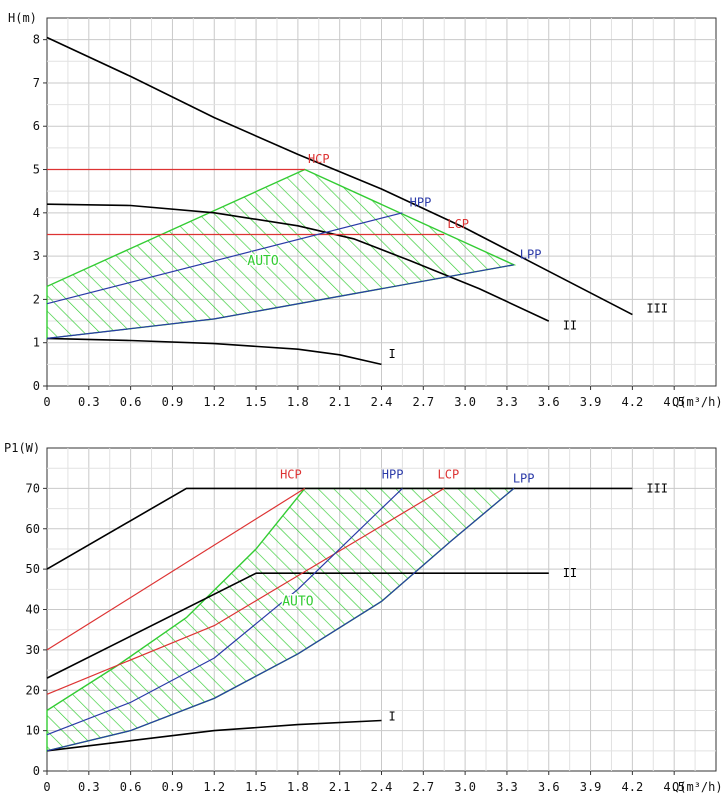 The image size is (727, 811). What do you see at coordinates (36, 299) in the screenshot?
I see `head-y-tick-label-2: 2` at bounding box center [36, 299].